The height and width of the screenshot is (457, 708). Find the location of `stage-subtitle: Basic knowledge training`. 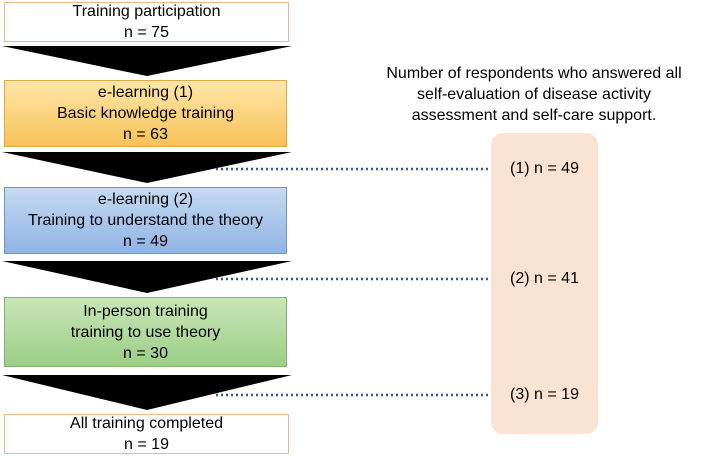

stage-subtitle: Basic knowledge training is located at coordinates (145, 113).